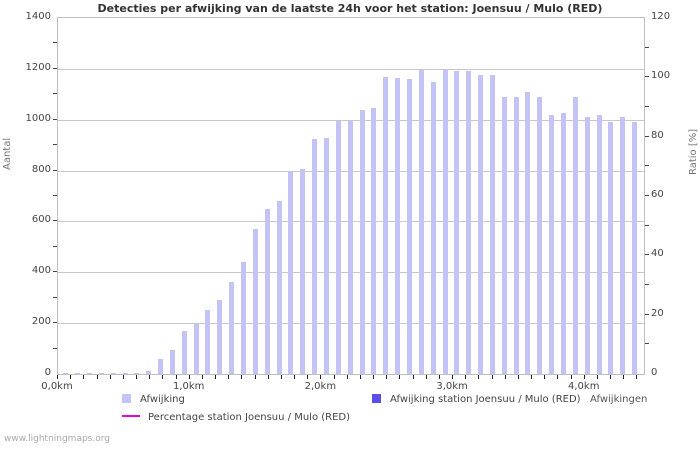 The width and height of the screenshot is (700, 450). Describe the element at coordinates (131, 416) in the screenshot. I see `legend-line-station-percentage` at that location.